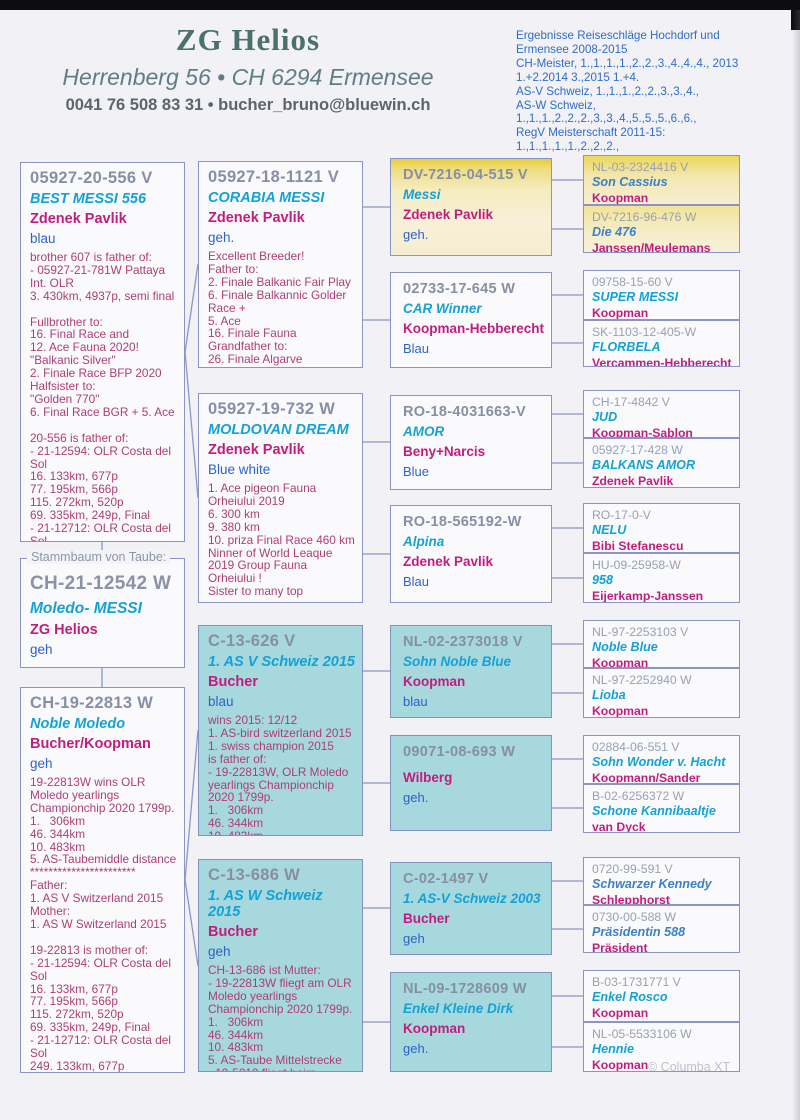 The height and width of the screenshot is (1120, 800). What do you see at coordinates (78, 724) in the screenshot?
I see `pigeon-name: Noble Moledo` at bounding box center [78, 724].